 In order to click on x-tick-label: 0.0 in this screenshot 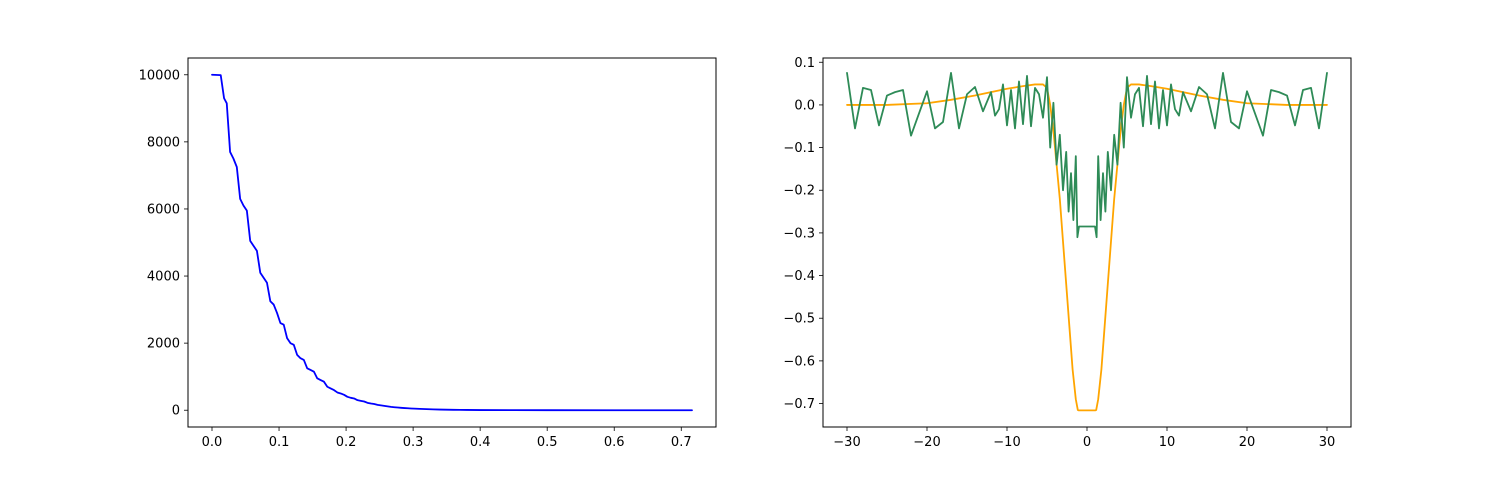, I will do `click(212, 442)`.